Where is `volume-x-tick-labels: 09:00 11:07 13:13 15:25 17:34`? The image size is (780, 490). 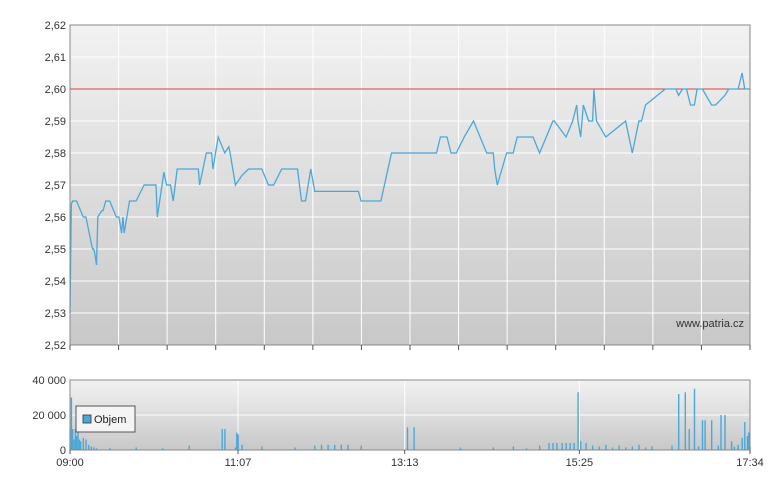
volume-x-tick-labels: 09:00 11:07 13:13 15:25 17:34 is located at coordinates (410, 459).